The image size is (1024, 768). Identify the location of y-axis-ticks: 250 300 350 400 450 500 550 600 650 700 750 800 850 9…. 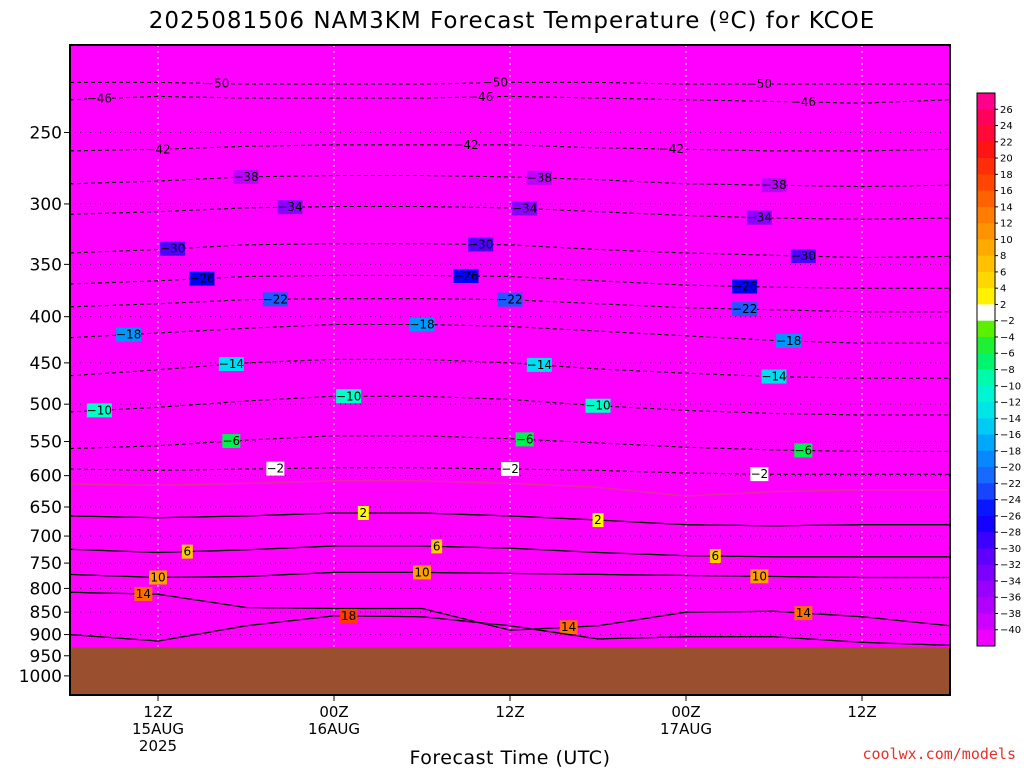
(44, 405).